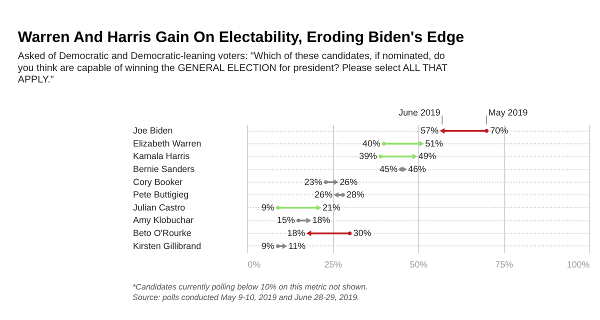 The image size is (600, 320). What do you see at coordinates (389, 169) in the screenshot?
I see `data-label: 45%` at bounding box center [389, 169].